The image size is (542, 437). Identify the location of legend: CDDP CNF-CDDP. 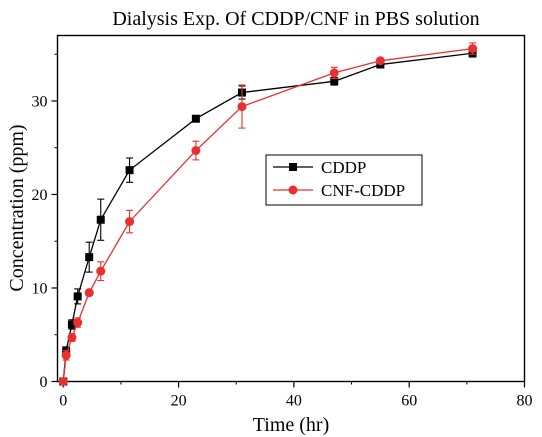
(344, 180).